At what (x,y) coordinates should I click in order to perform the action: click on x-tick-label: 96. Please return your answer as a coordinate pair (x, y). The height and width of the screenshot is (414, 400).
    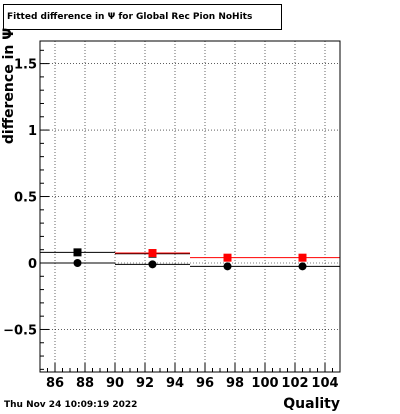
    Looking at the image, I should click on (205, 383).